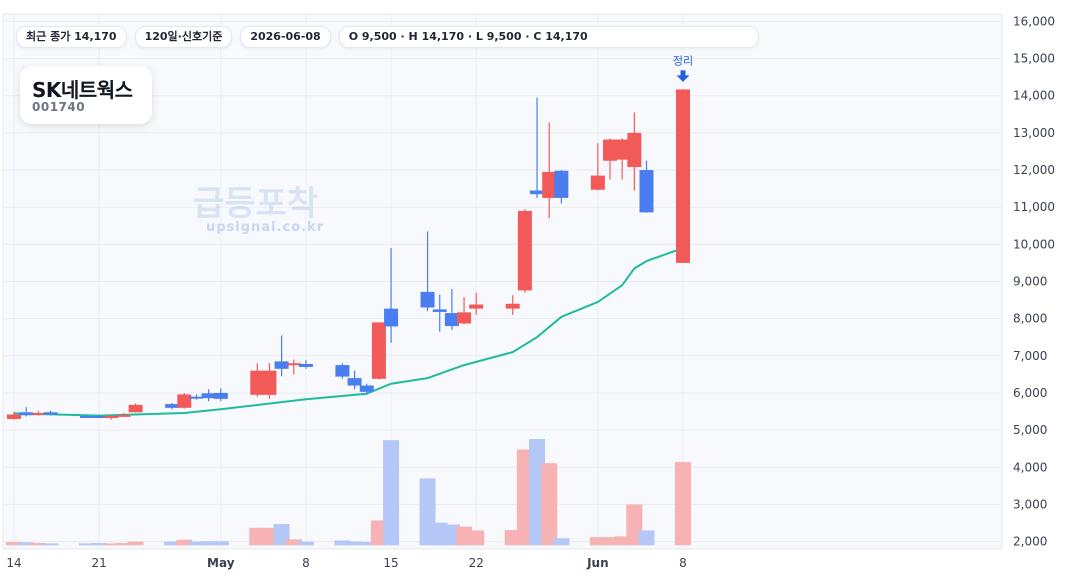  What do you see at coordinates (1030, 282) in the screenshot?
I see `y-tick-label: 9,000` at bounding box center [1030, 282].